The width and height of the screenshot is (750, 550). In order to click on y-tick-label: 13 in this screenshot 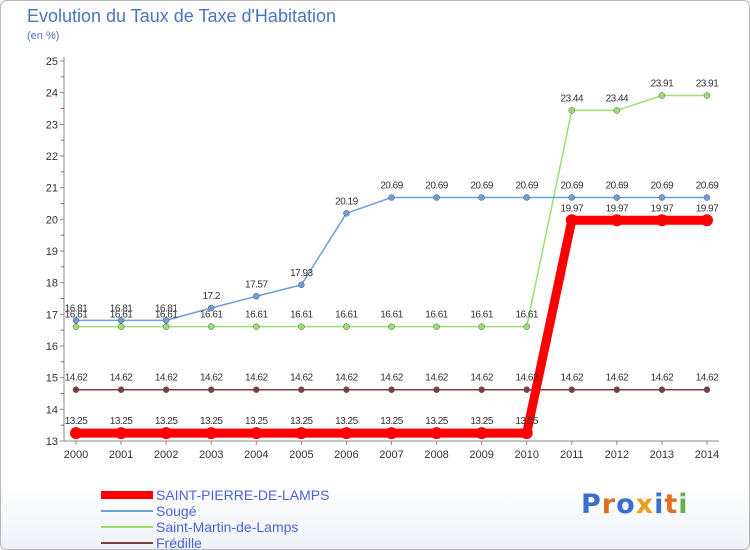, I will do `click(52, 442)`.